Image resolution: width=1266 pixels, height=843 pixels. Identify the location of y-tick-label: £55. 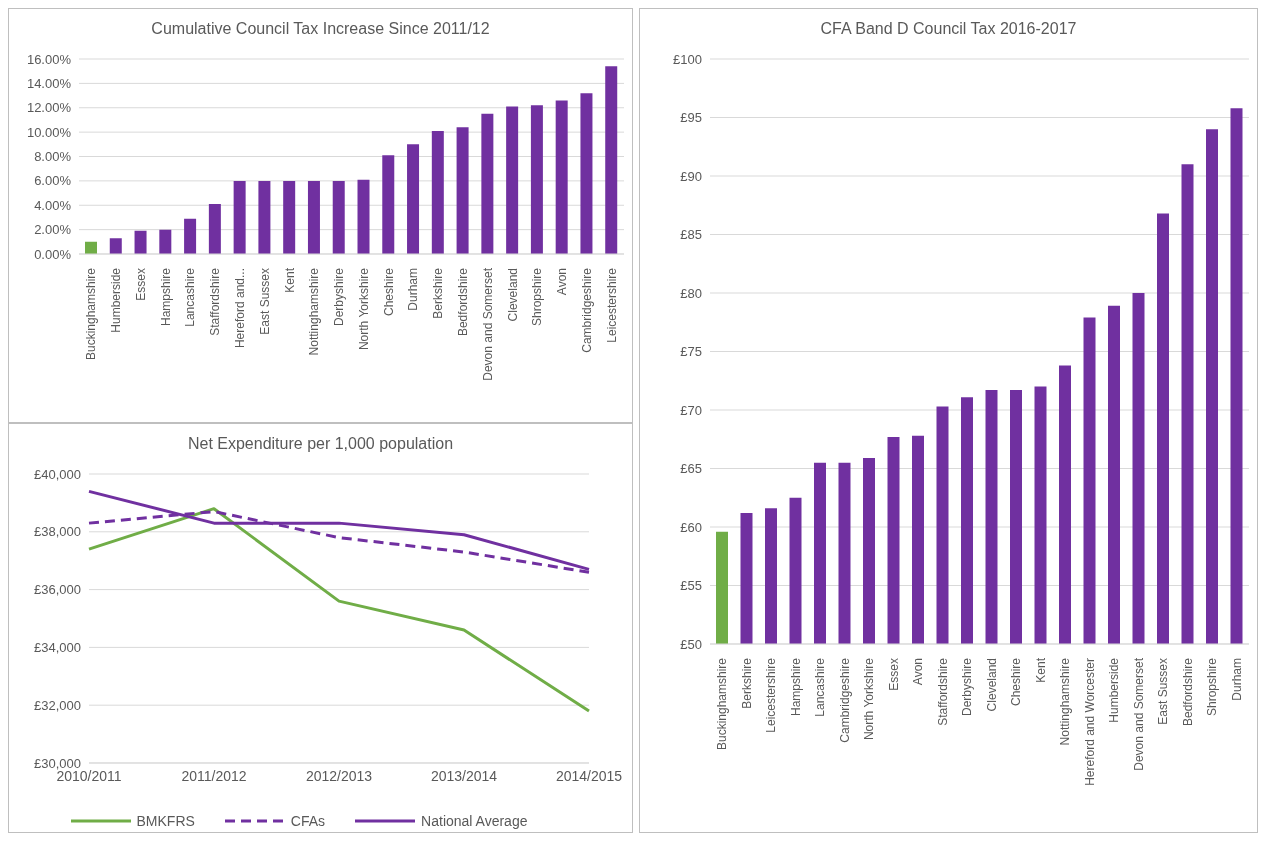
(691, 586).